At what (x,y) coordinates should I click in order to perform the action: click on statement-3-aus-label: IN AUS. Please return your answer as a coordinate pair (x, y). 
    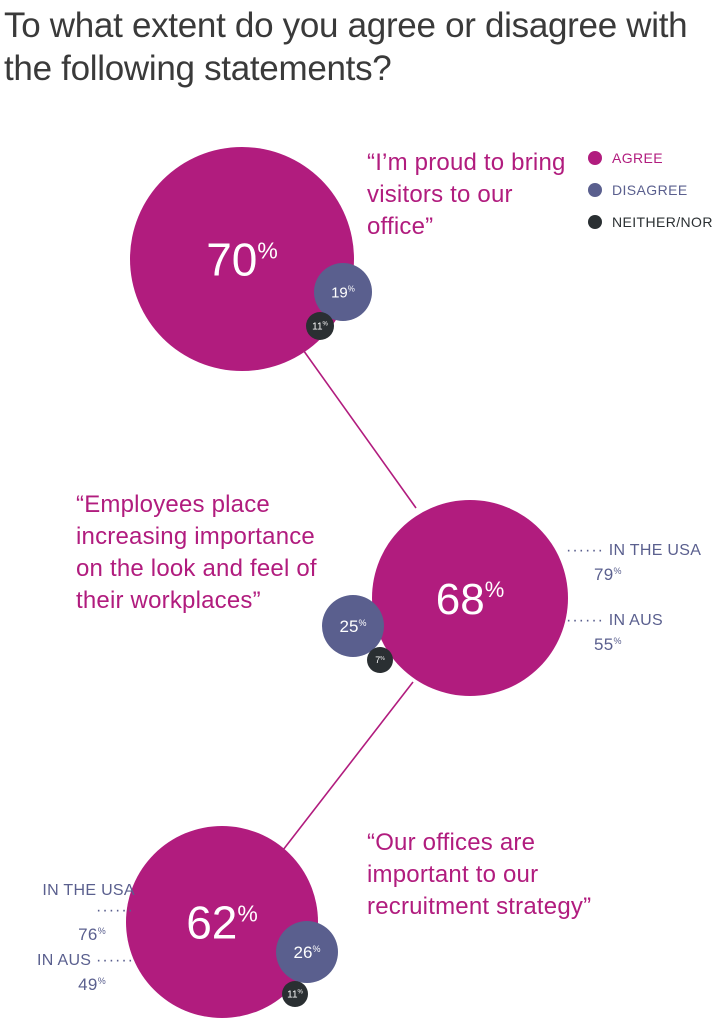
    Looking at the image, I should click on (64, 960).